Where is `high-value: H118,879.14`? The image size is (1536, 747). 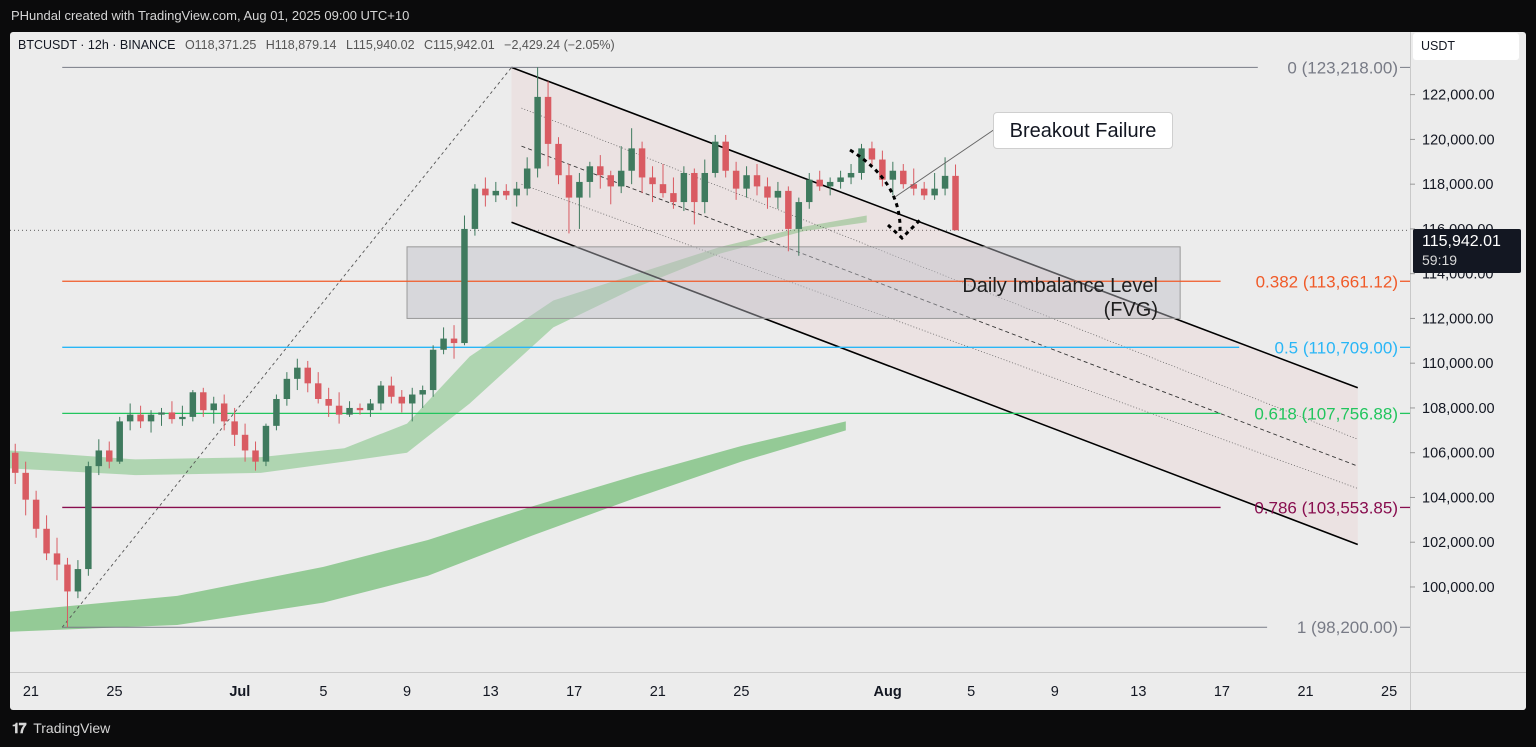
high-value: H118,879.14 is located at coordinates (301, 45).